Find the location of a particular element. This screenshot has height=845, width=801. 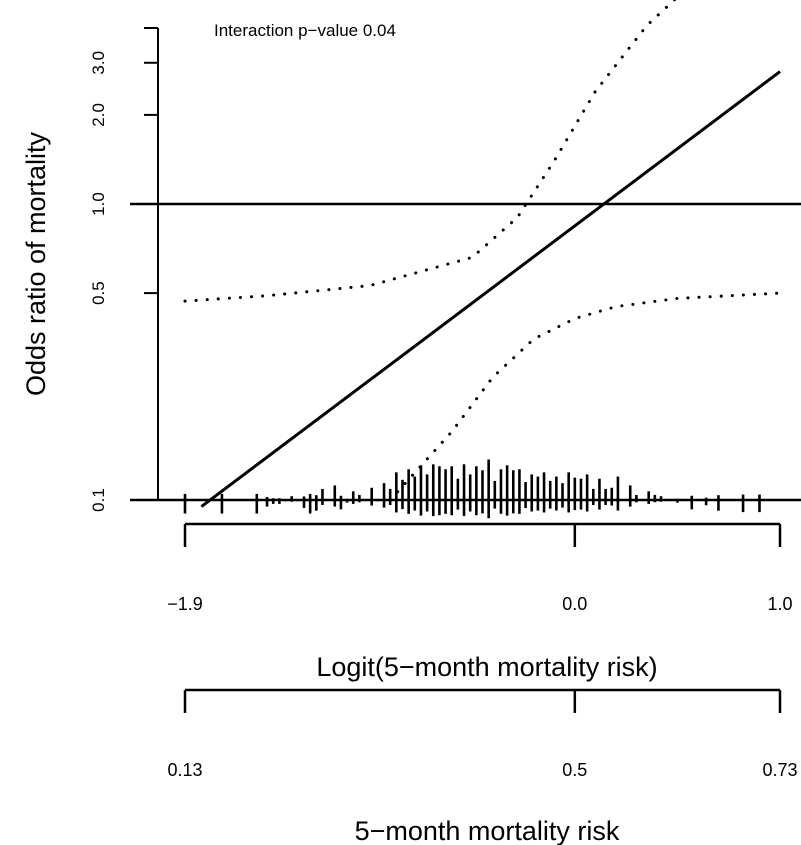

y-tick-label: 1.0 is located at coordinates (98, 204).